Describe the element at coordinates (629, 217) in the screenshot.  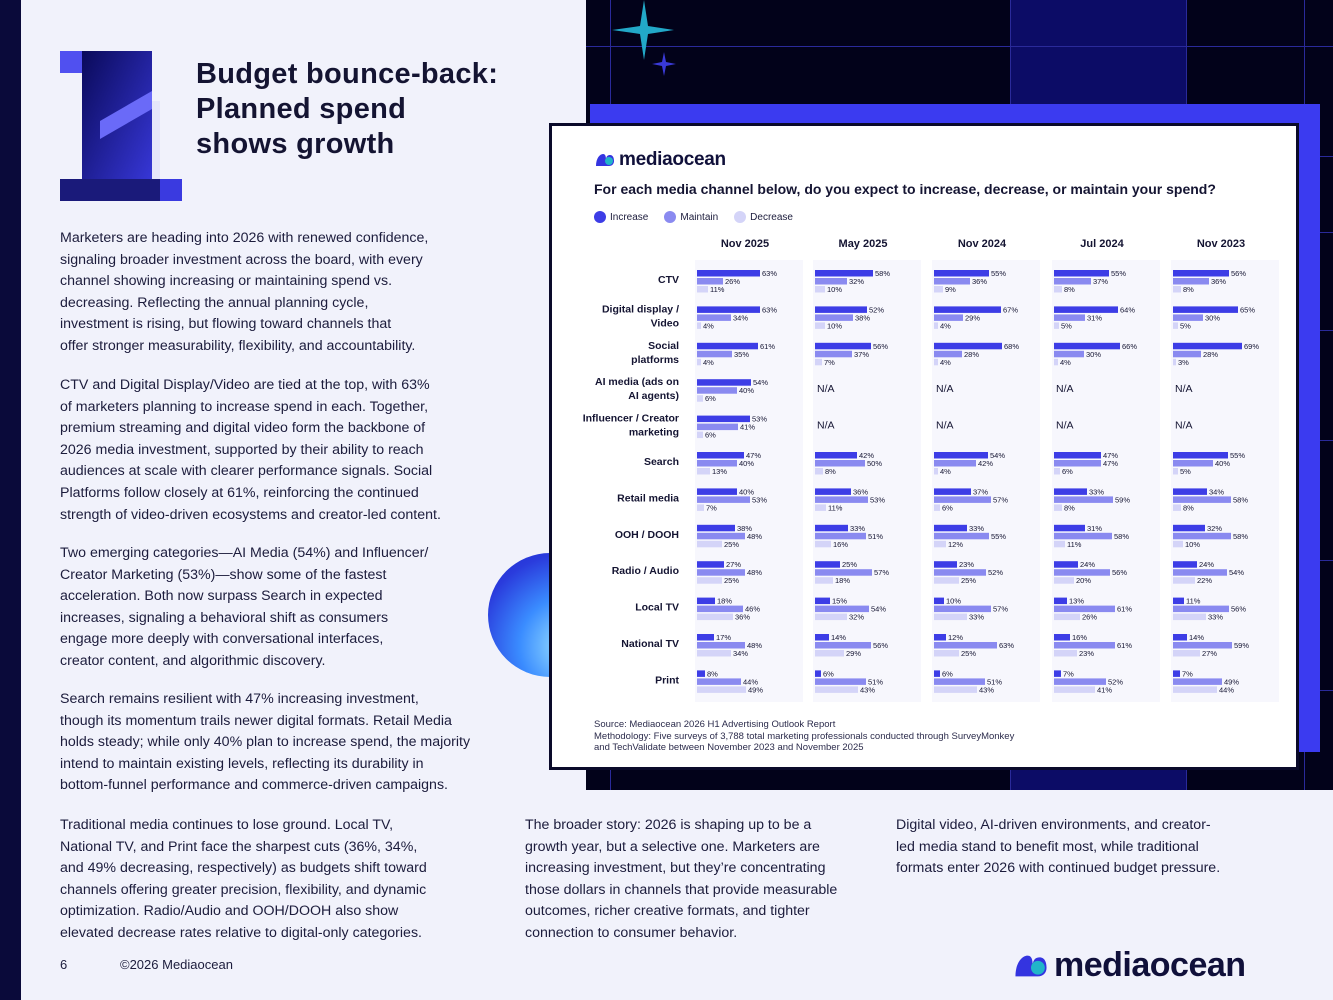
I see `legend-label: Increase` at that location.